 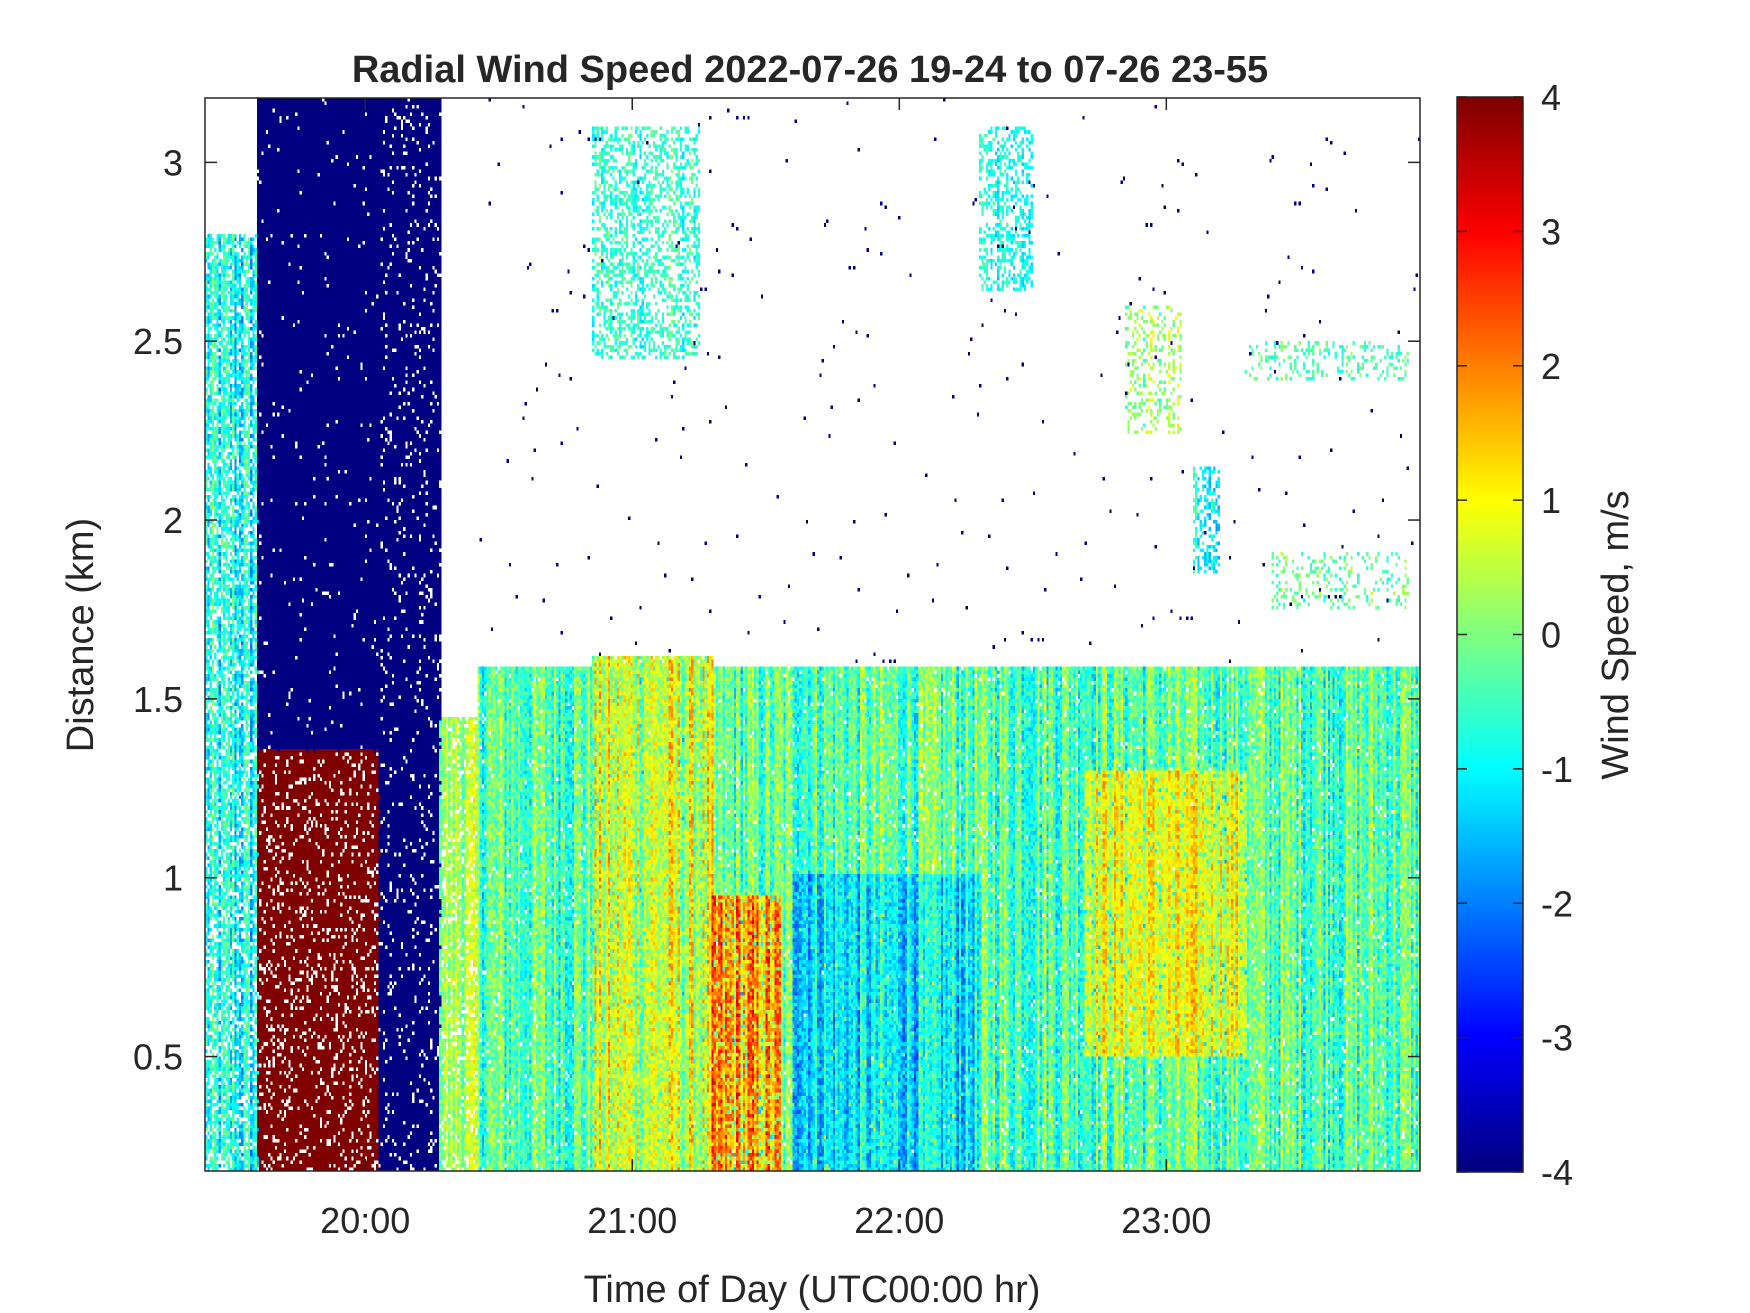 What do you see at coordinates (158, 699) in the screenshot?
I see `y-tick-label: 1.5` at bounding box center [158, 699].